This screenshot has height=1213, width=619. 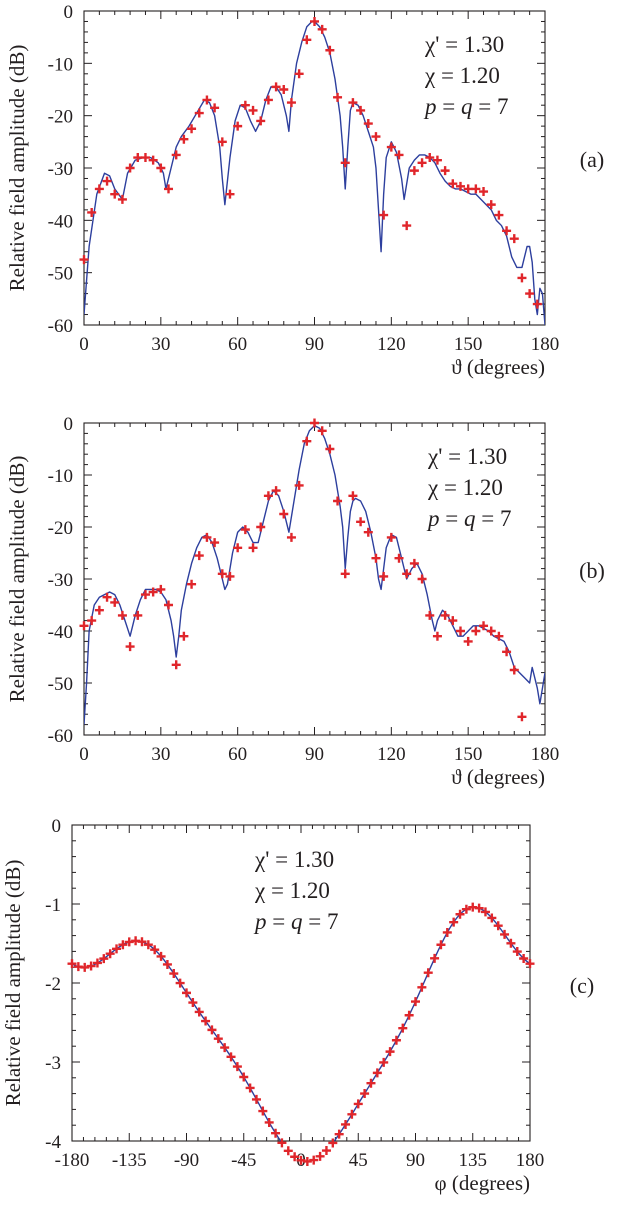 What do you see at coordinates (473, 1160) in the screenshot?
I see `x-tick-label: 135` at bounding box center [473, 1160].